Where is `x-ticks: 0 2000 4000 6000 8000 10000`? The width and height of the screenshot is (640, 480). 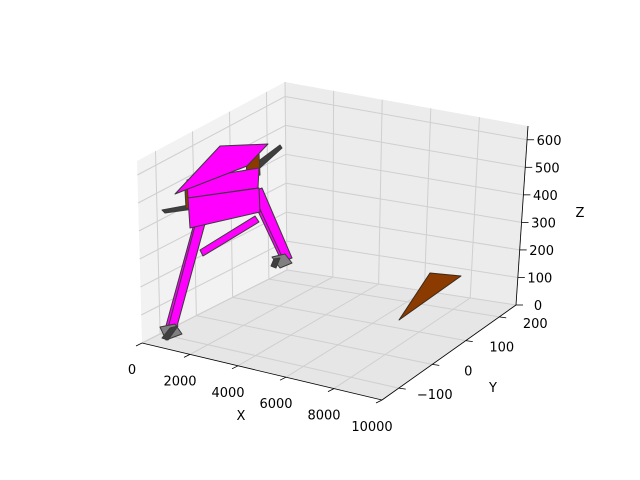
x-ticks: 0 2000 4000 6000 8000 10000 is located at coordinates (260, 388).